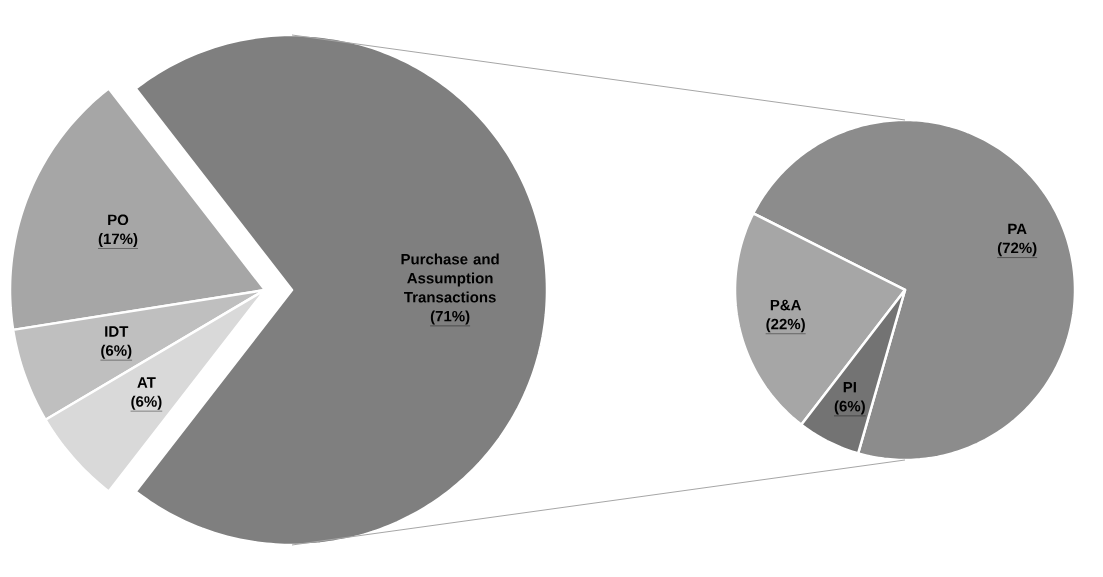 The image size is (1103, 577). I want to click on data-label: (72%), so click(1017, 249).